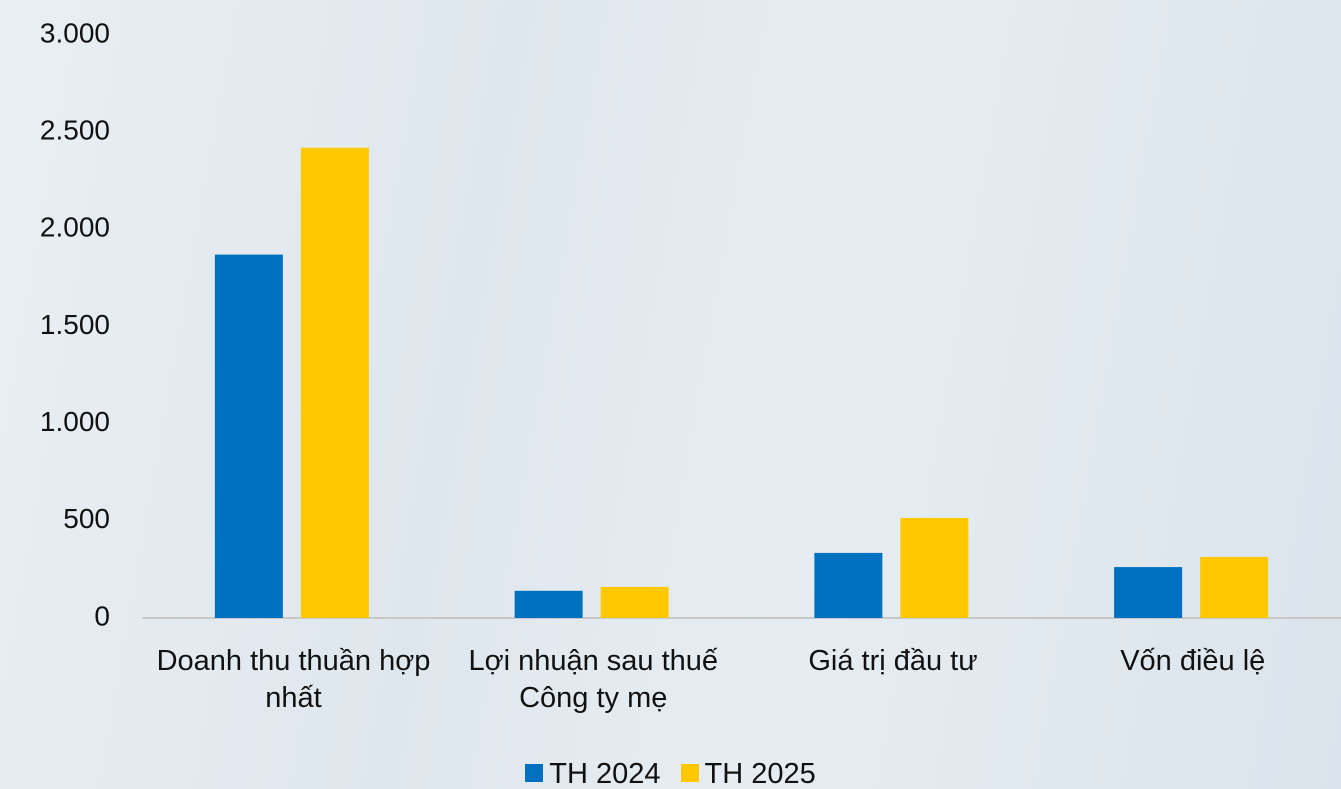  What do you see at coordinates (670, 773) in the screenshot?
I see `legend: TH 2024 TH 2025` at bounding box center [670, 773].